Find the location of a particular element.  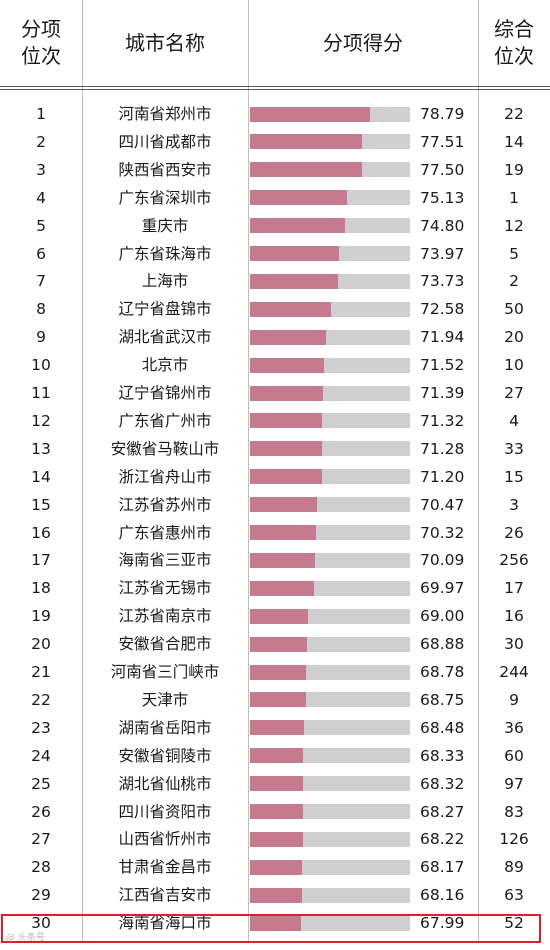

rank-cell: 14 is located at coordinates (41, 476).